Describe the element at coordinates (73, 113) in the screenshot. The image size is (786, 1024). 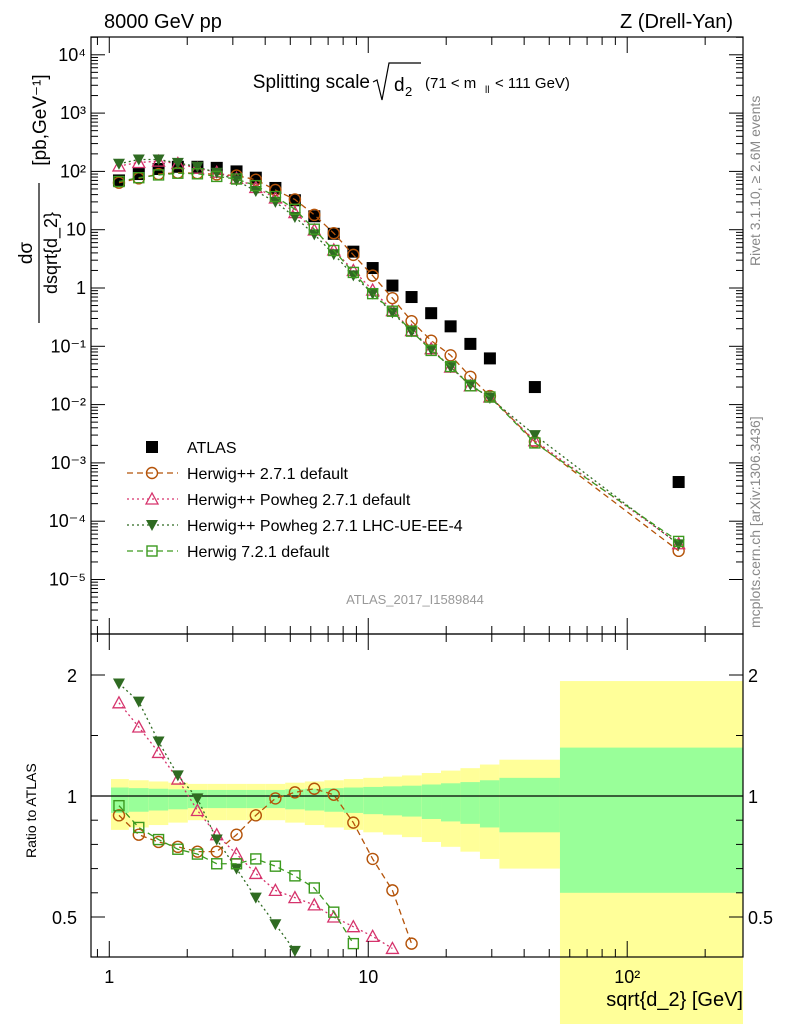
I see `main-ytick-label: 10³` at that location.